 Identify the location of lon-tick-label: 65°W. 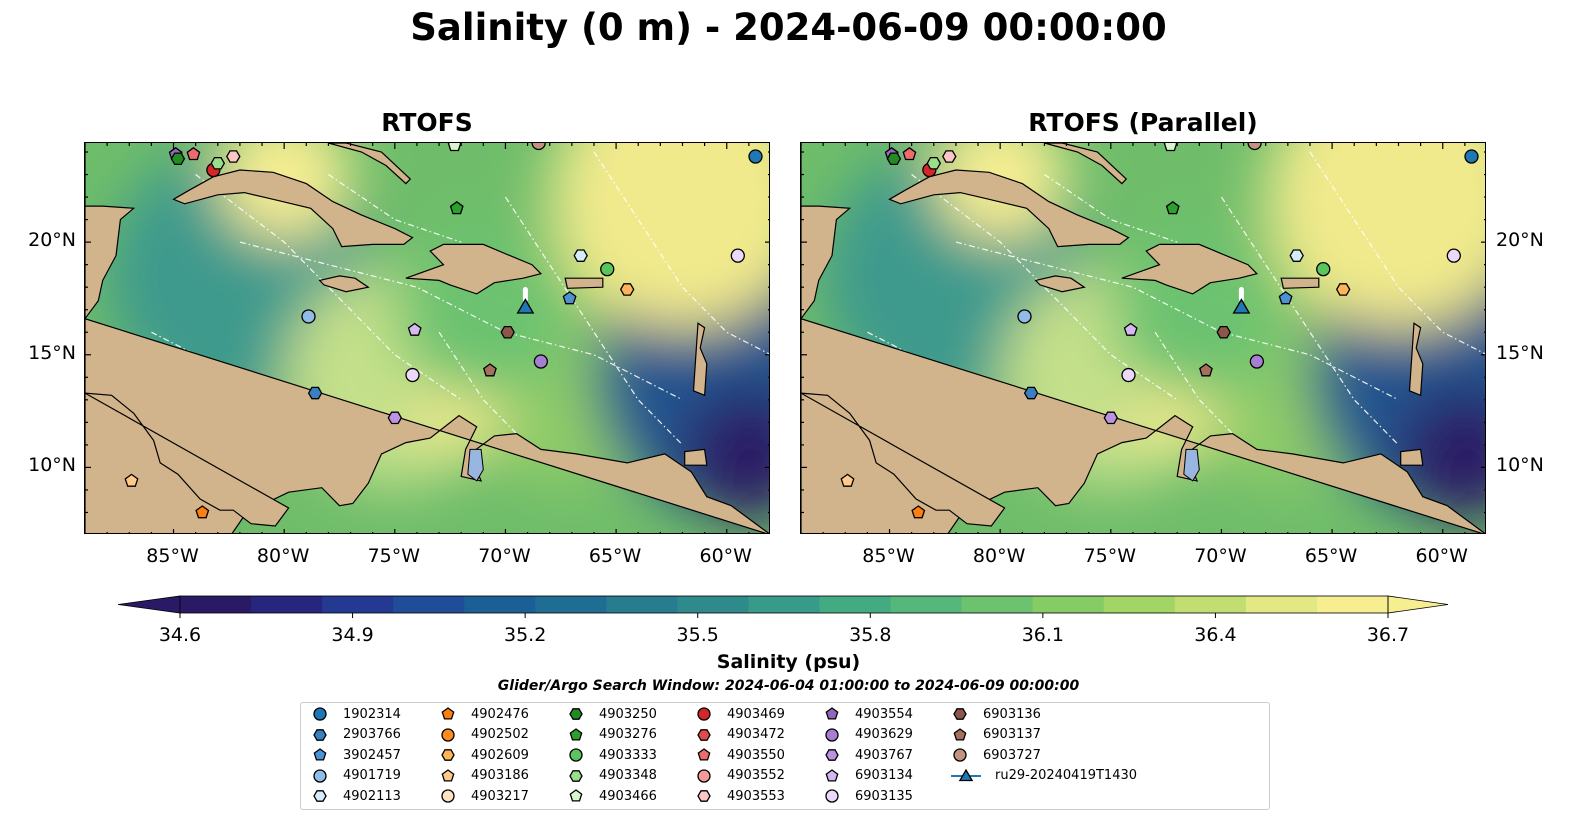
(615, 556).